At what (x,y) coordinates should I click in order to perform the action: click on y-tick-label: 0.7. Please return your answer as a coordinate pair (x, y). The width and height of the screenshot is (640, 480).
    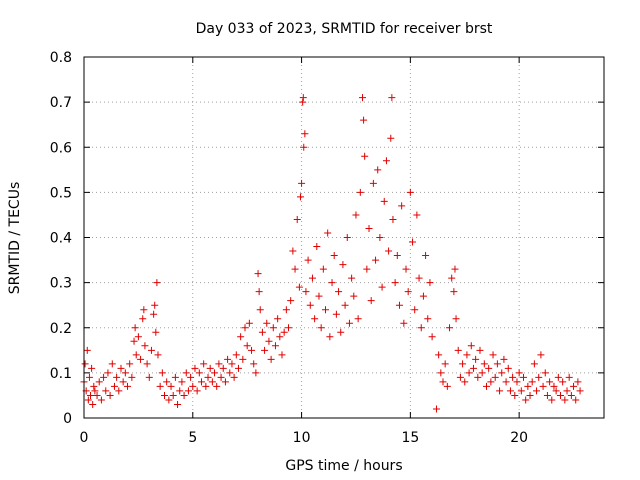
    Looking at the image, I should click on (61, 103).